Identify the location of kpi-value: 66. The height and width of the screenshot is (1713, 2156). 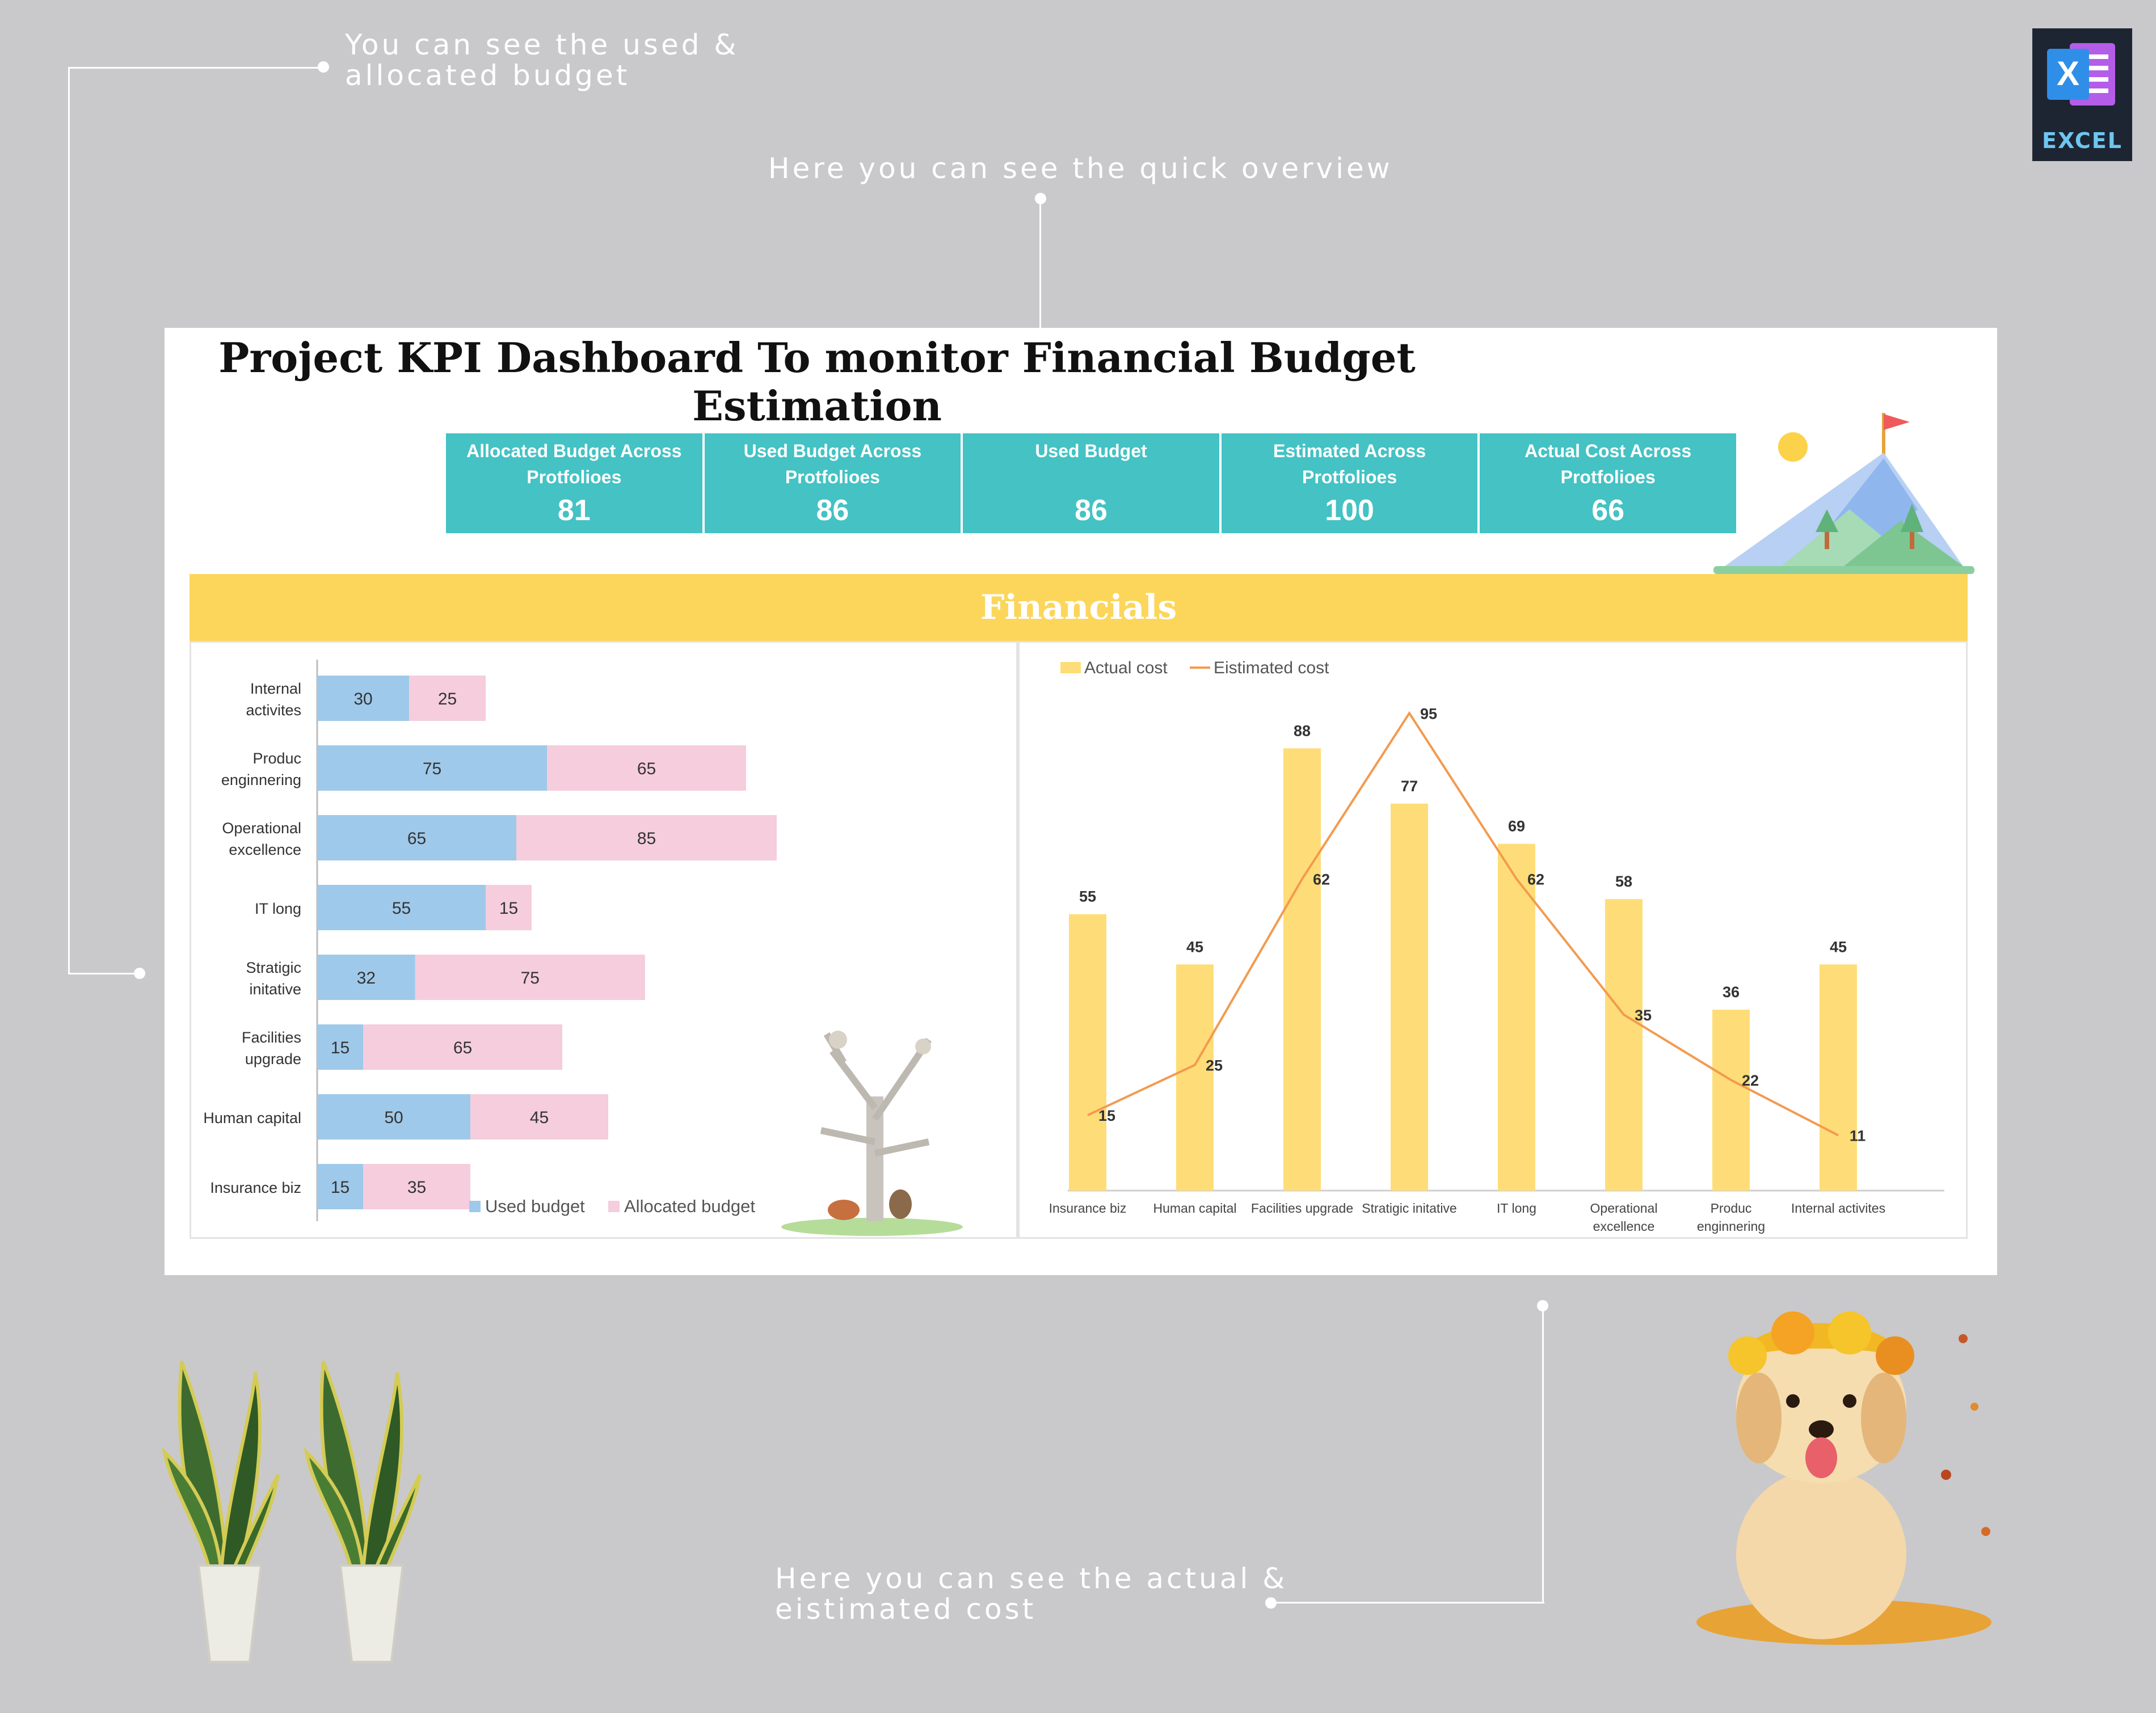
(1608, 510).